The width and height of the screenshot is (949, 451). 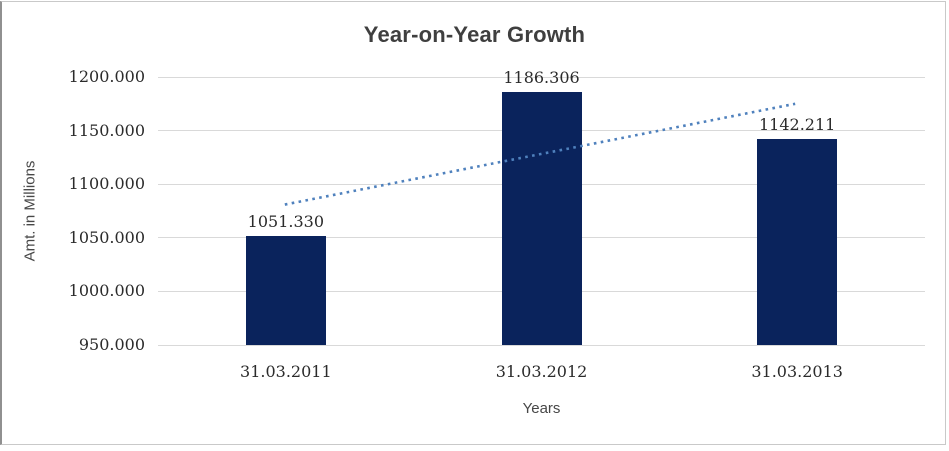 What do you see at coordinates (106, 184) in the screenshot?
I see `y-axis-tick-label: 1100.000` at bounding box center [106, 184].